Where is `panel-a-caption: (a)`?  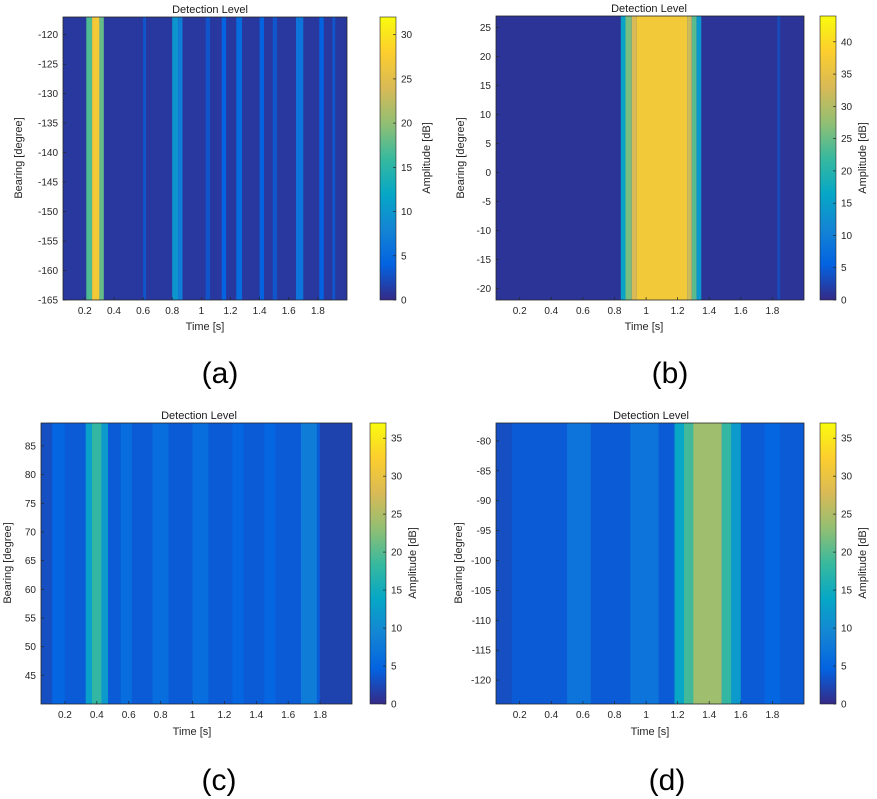
panel-a-caption: (a) is located at coordinates (220, 373).